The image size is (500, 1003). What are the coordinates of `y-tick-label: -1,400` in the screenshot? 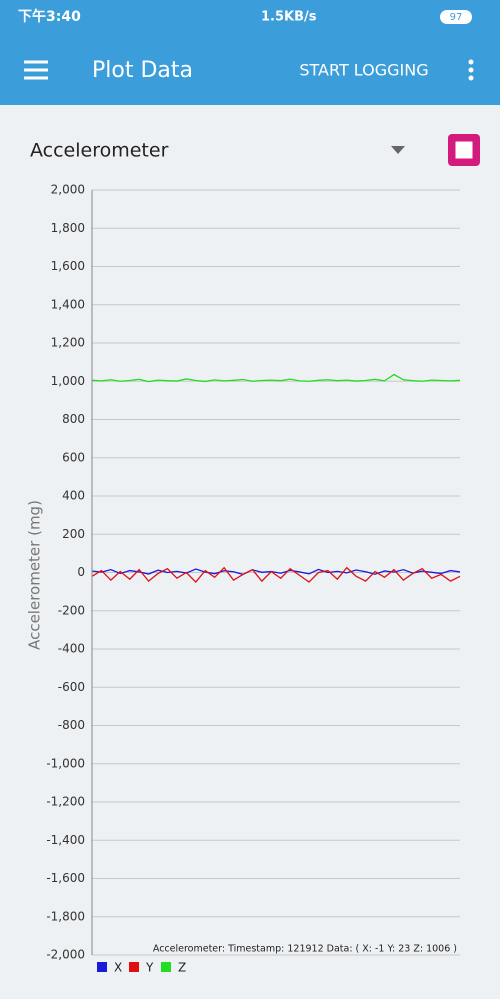 It's located at (65, 840).